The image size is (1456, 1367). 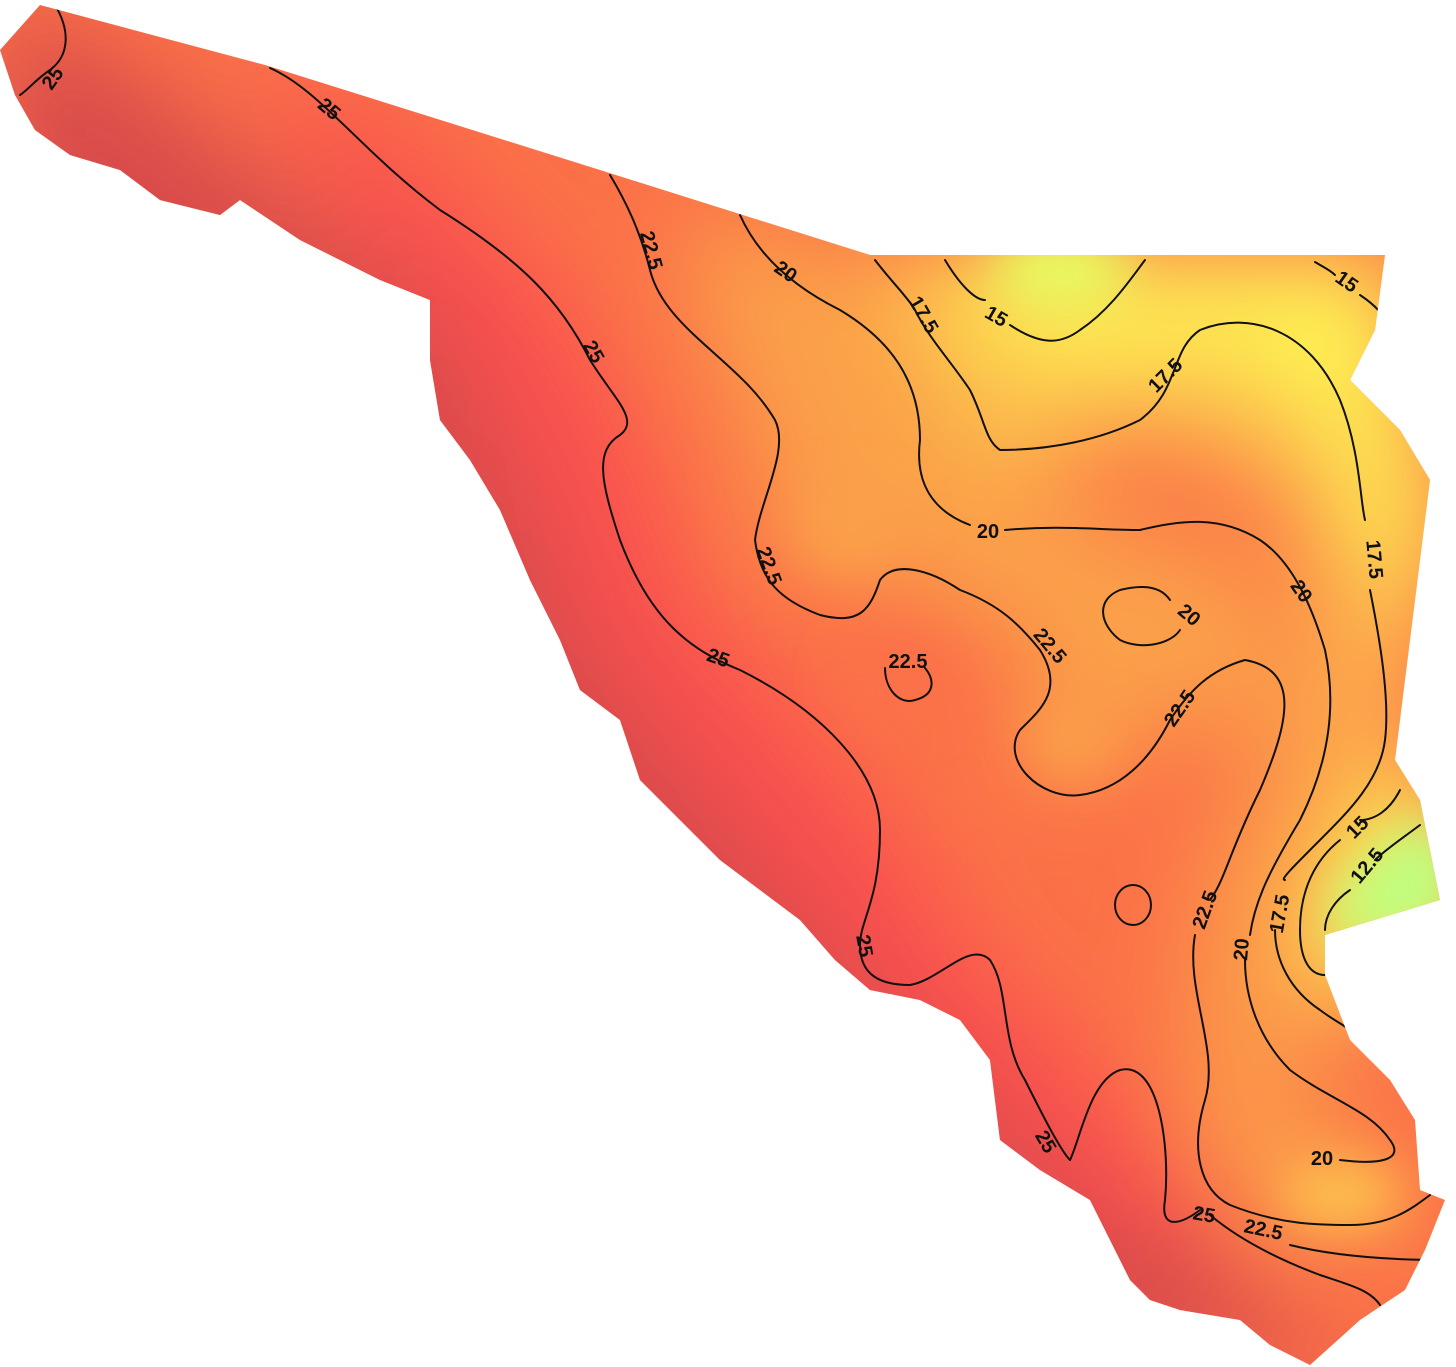 What do you see at coordinates (1141, 616) in the screenshot?
I see `contour-20-loop` at bounding box center [1141, 616].